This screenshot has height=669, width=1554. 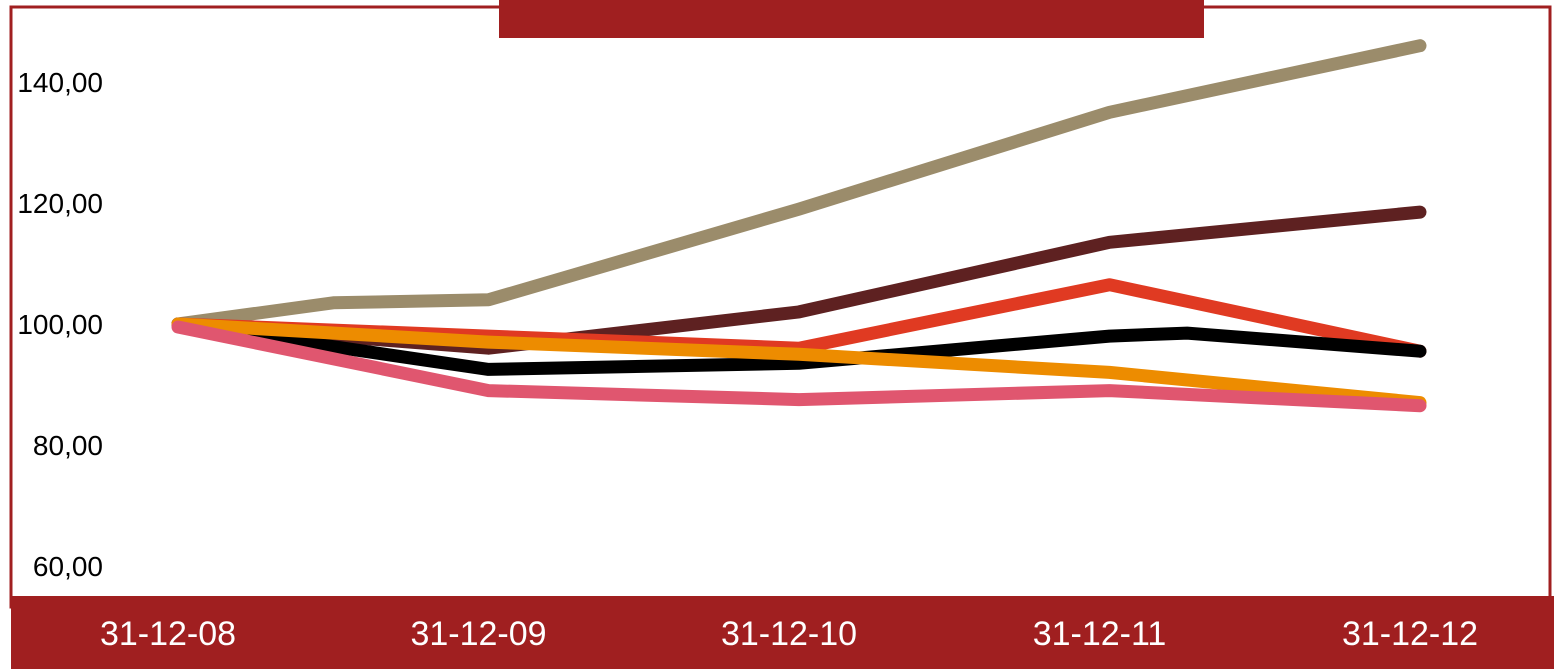 What do you see at coordinates (851, 19) in the screenshot?
I see `title-banner` at bounding box center [851, 19].